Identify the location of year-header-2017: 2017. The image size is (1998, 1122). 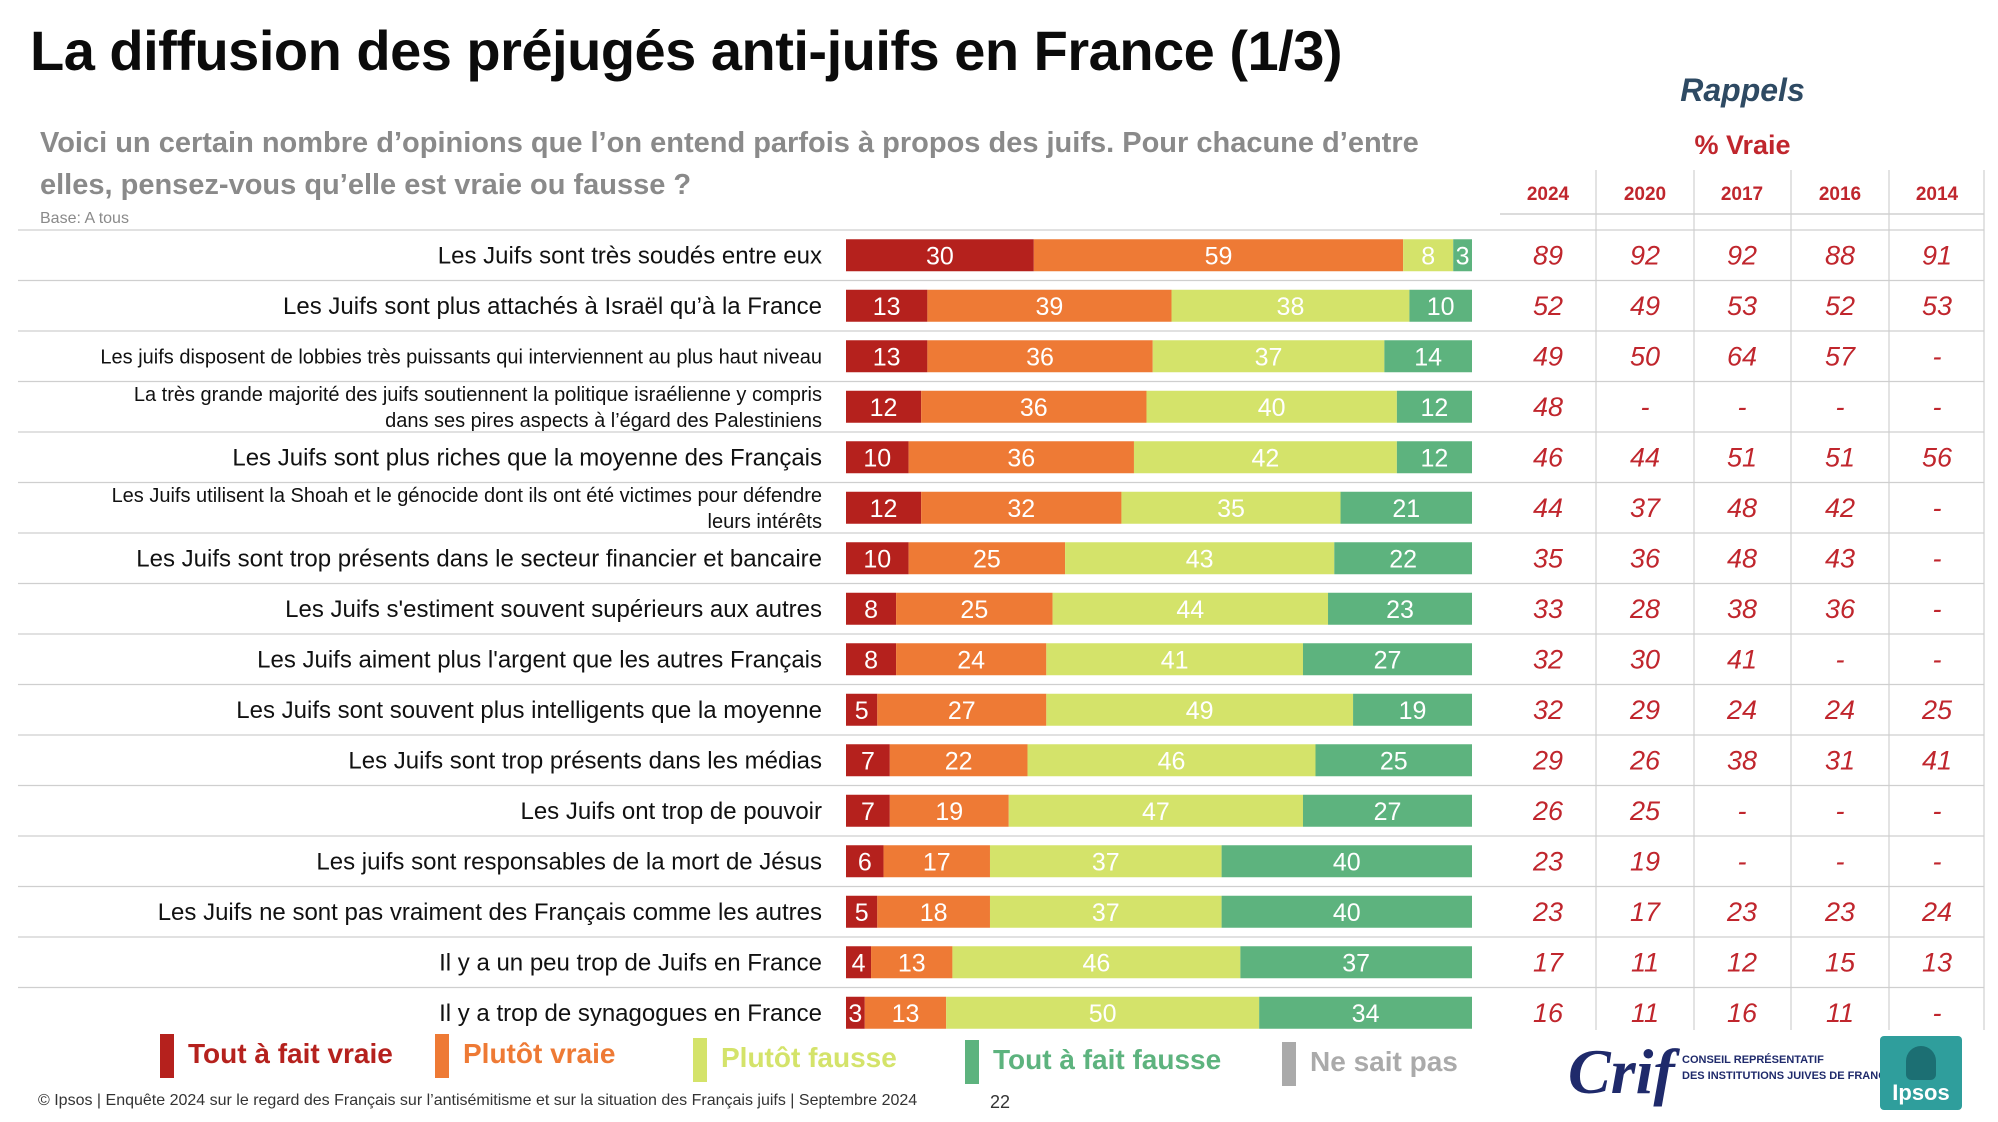
(1742, 194).